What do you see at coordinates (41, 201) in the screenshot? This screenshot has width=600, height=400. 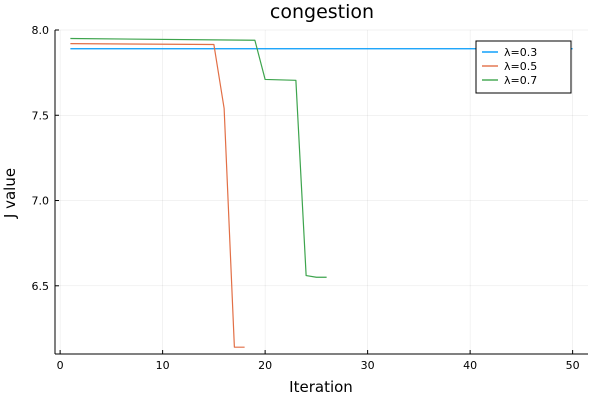 I see `y-tick-label: 7.0` at bounding box center [41, 201].